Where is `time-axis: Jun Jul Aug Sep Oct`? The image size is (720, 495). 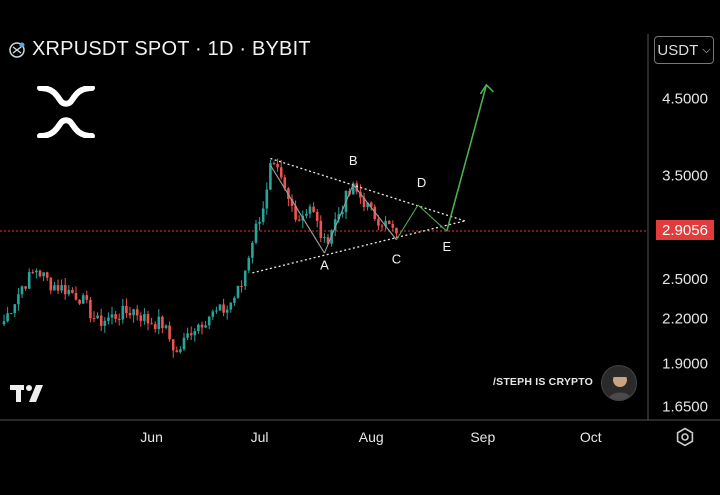 time-axis: Jun Jul Aug Sep Oct is located at coordinates (370, 437).